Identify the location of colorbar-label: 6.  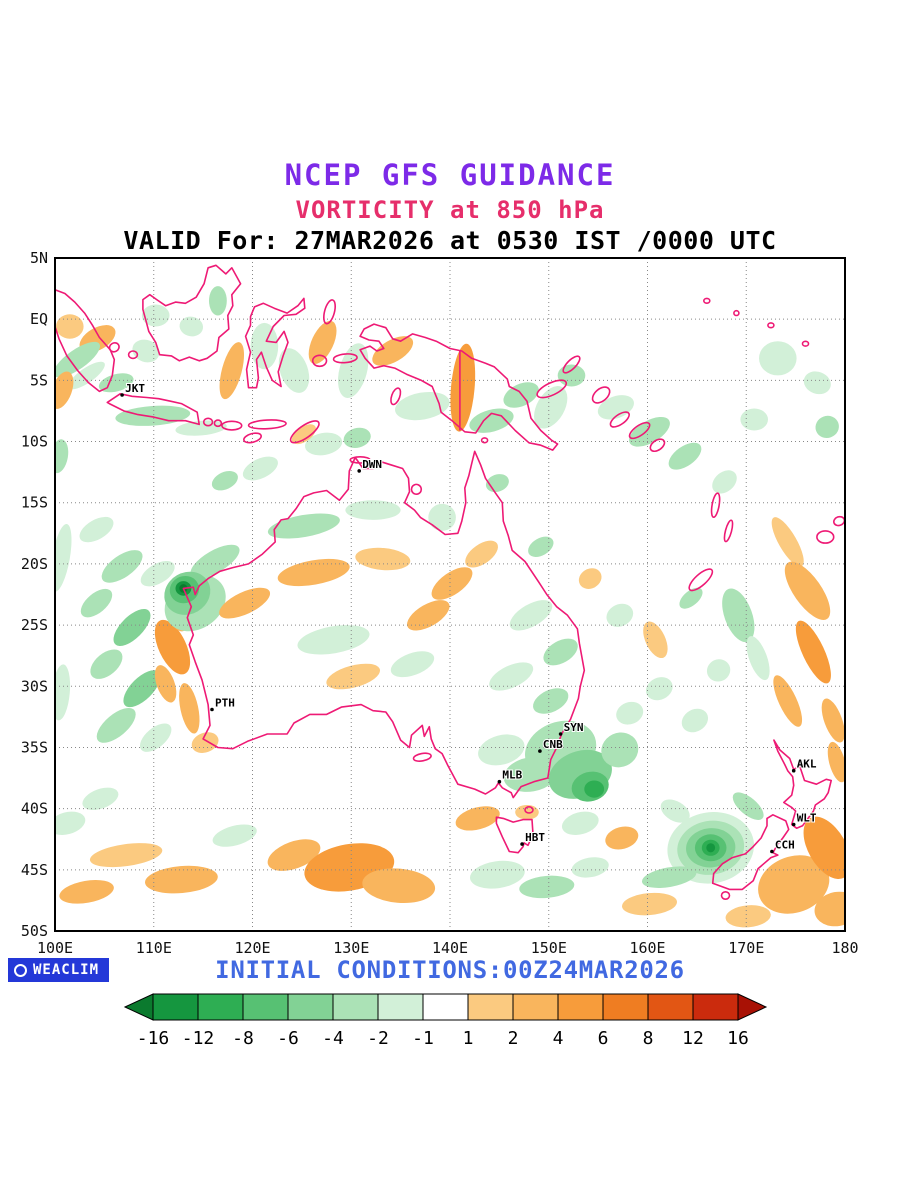
(603, 1038).